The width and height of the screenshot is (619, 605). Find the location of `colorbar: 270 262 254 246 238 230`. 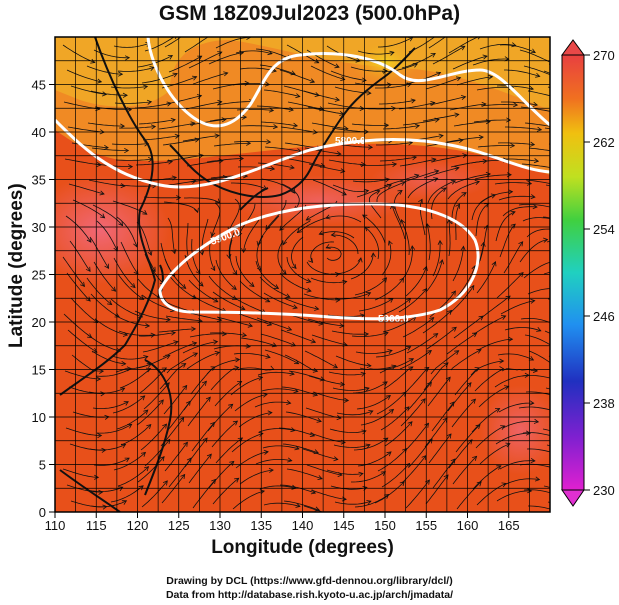

colorbar: 270 262 254 246 238 230 is located at coordinates (588, 273).